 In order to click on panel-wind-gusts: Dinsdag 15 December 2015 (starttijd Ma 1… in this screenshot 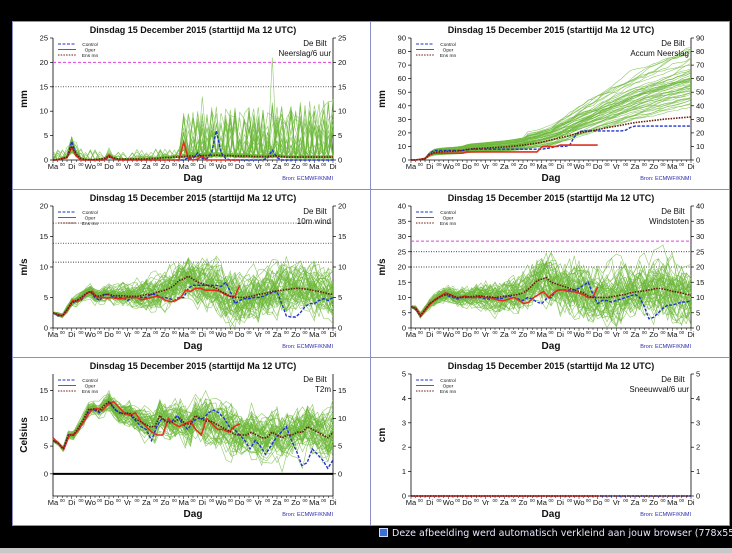, I will do `click(550, 274)`.